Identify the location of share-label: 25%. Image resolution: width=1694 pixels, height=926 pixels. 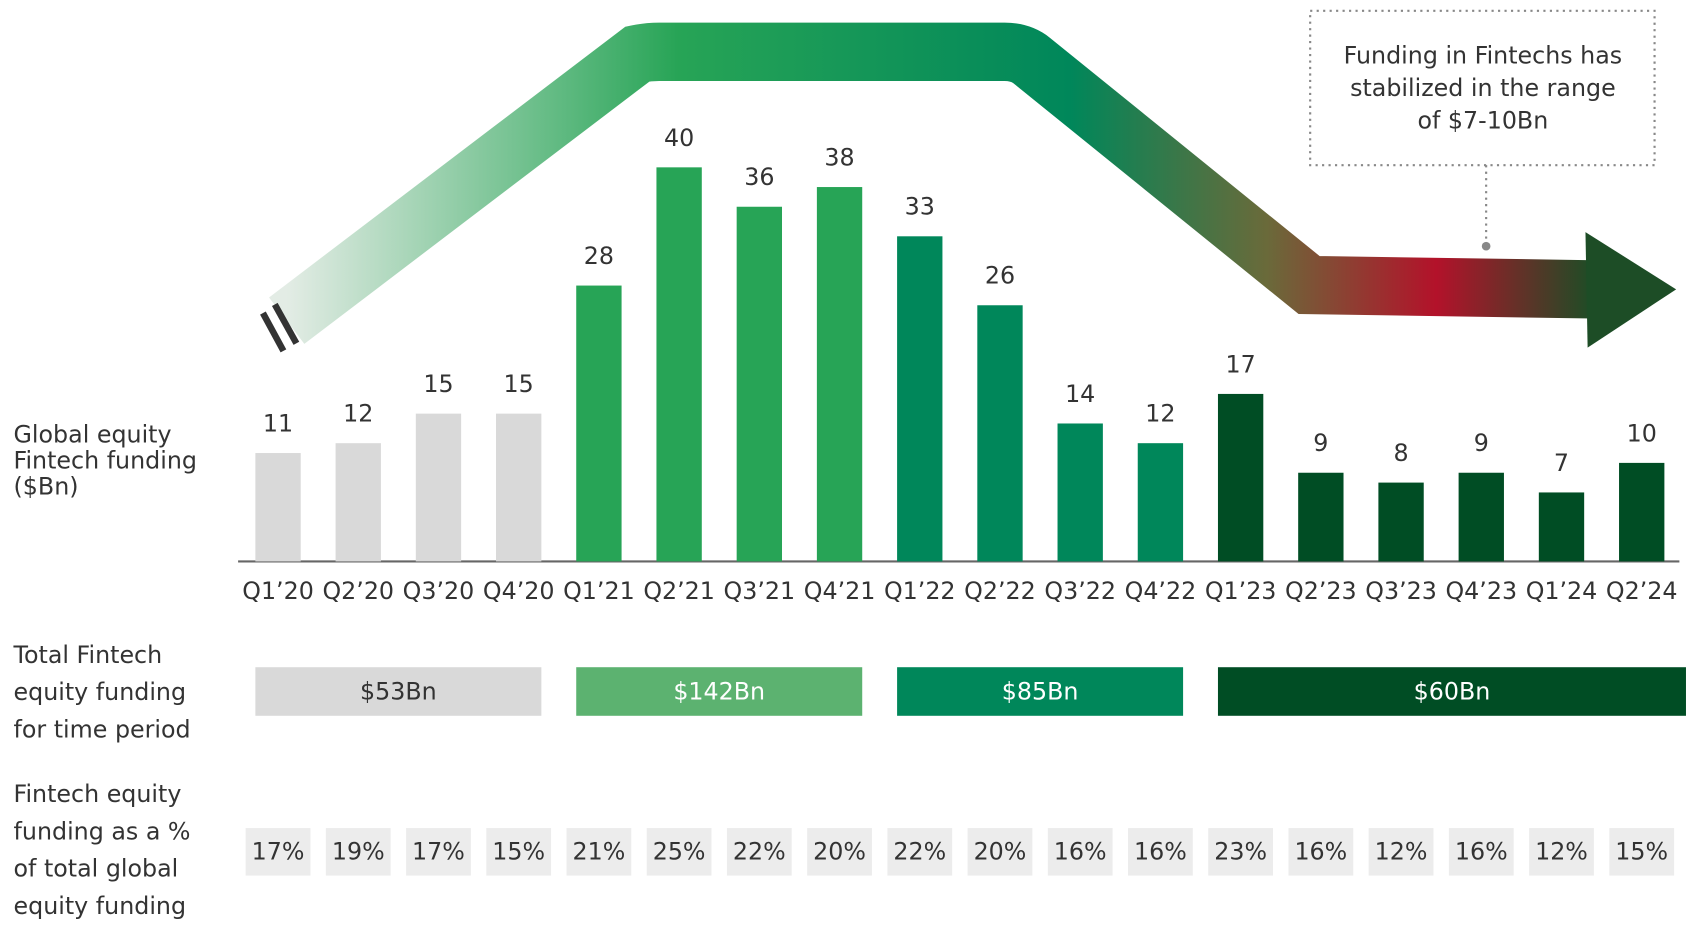
(679, 851).